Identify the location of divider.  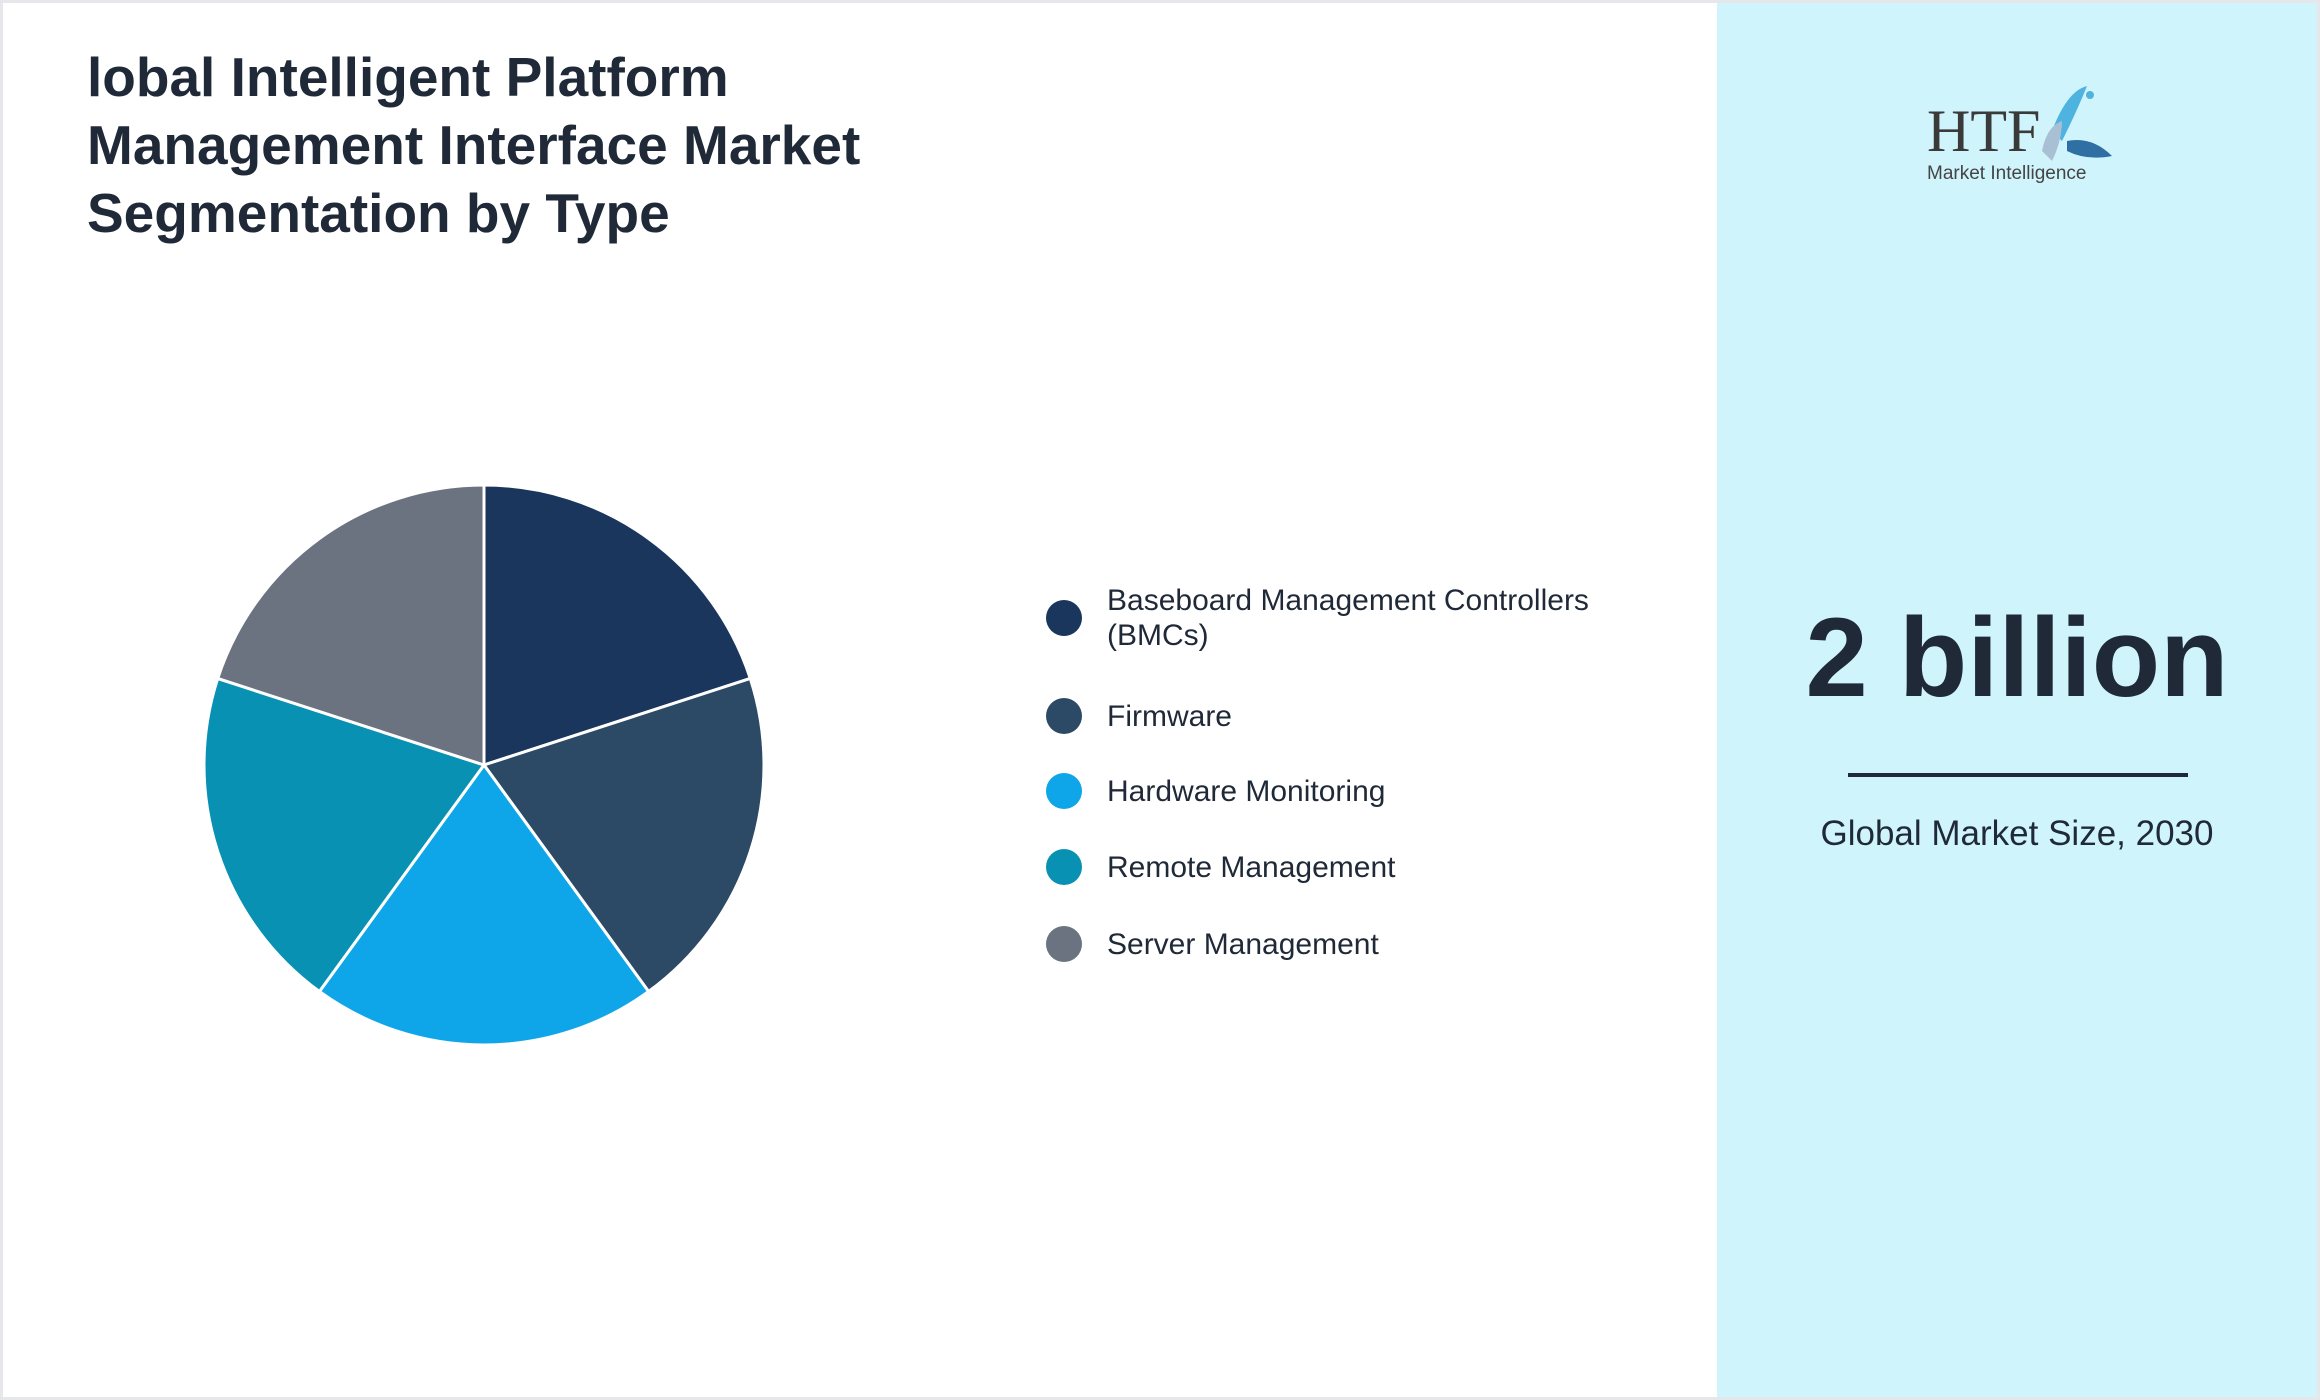
(2018, 775).